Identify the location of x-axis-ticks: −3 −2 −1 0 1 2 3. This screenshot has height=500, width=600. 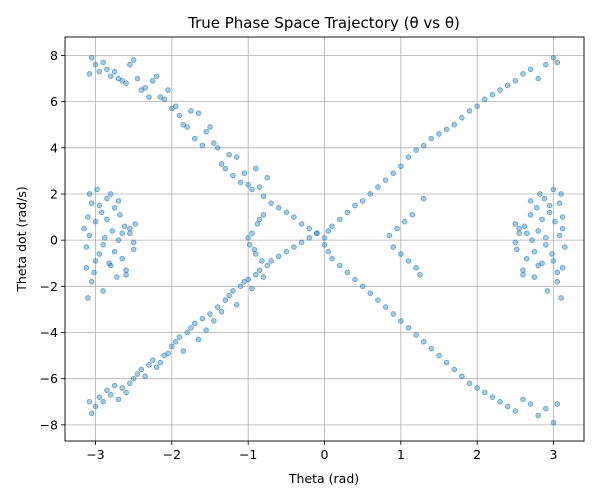
(321, 451).